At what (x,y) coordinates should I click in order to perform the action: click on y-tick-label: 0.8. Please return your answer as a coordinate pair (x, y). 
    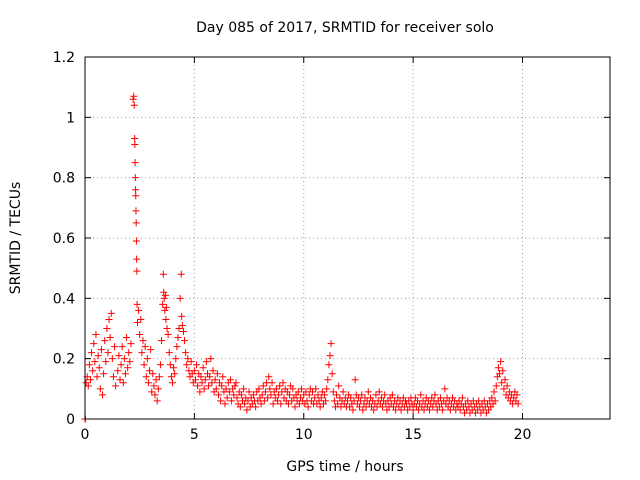
    Looking at the image, I should click on (64, 179).